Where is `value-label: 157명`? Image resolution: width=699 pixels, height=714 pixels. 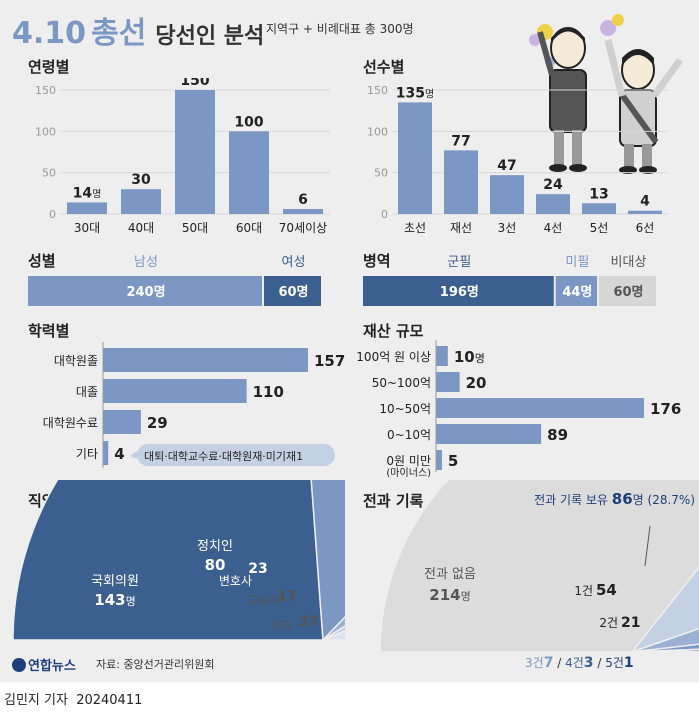 value-label: 157명 is located at coordinates (329, 361).